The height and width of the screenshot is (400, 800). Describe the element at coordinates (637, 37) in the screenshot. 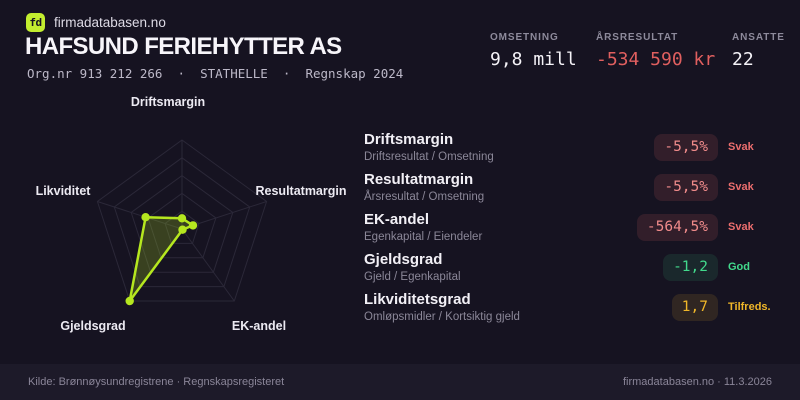

I see `stat-label: ÅRSRESULTAT` at that location.